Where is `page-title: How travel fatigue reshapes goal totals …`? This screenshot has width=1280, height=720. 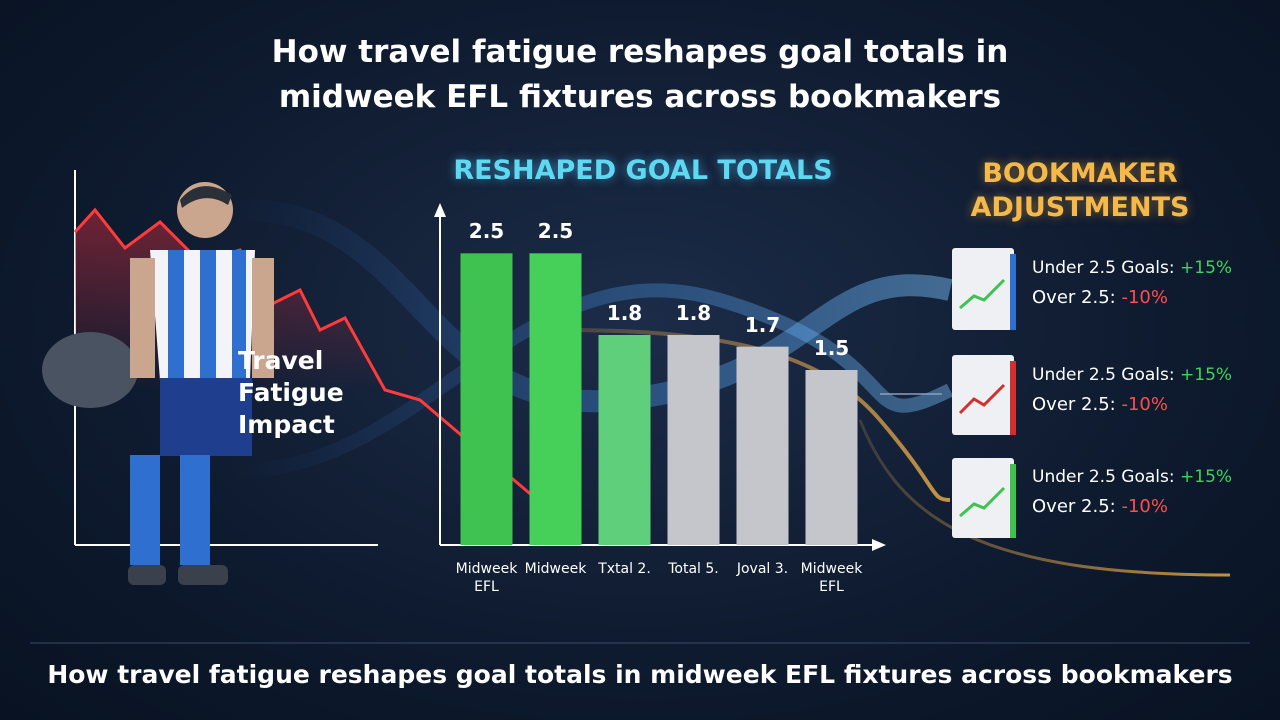 page-title: How travel fatigue reshapes goal totals … is located at coordinates (640, 74).